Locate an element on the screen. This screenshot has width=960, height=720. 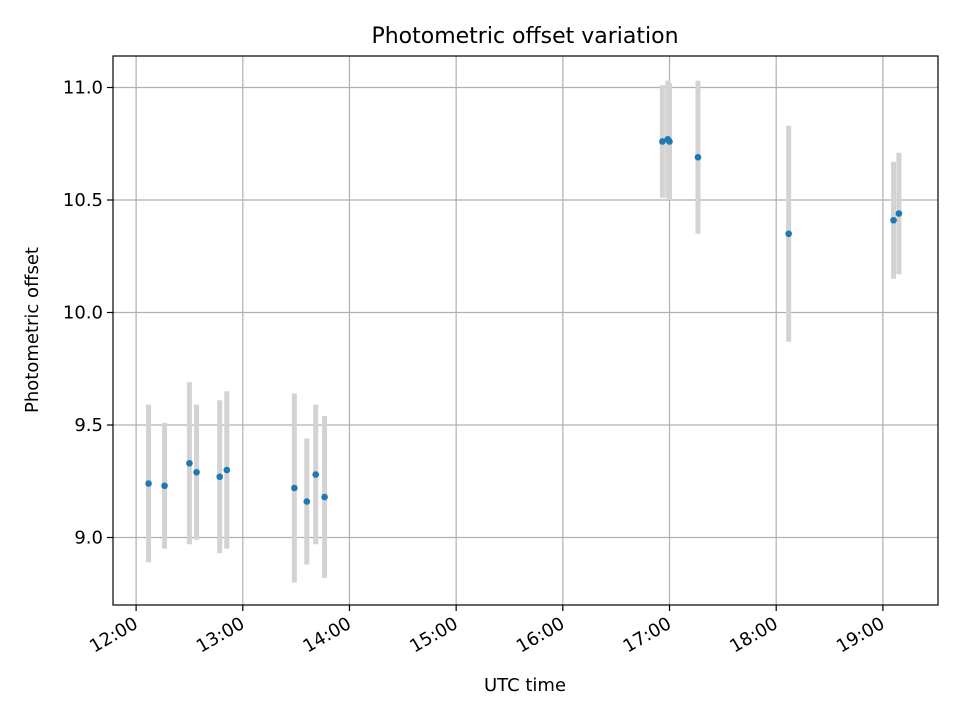
y-tick-label: 10.5 is located at coordinates (83, 200).